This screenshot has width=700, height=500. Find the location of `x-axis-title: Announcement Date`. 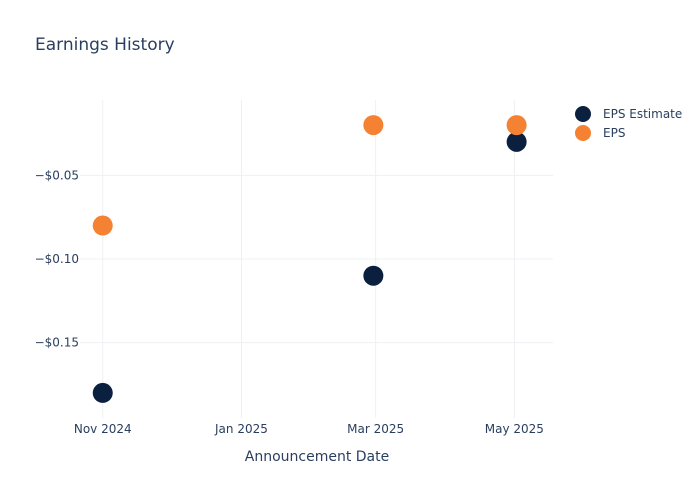

x-axis-title: Announcement Date is located at coordinates (317, 457).